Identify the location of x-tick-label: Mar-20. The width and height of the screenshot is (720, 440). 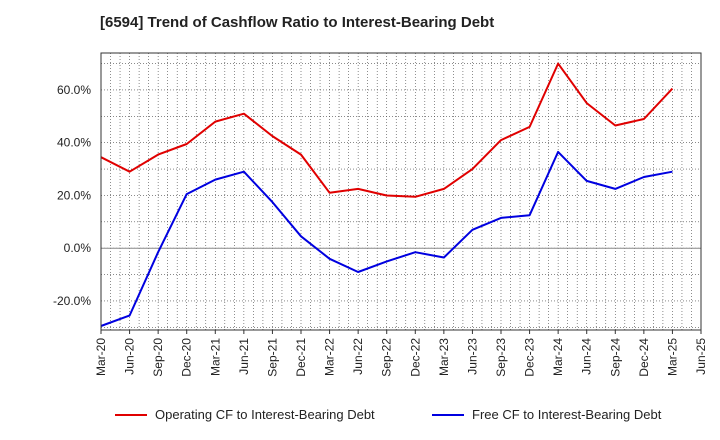
(101, 357).